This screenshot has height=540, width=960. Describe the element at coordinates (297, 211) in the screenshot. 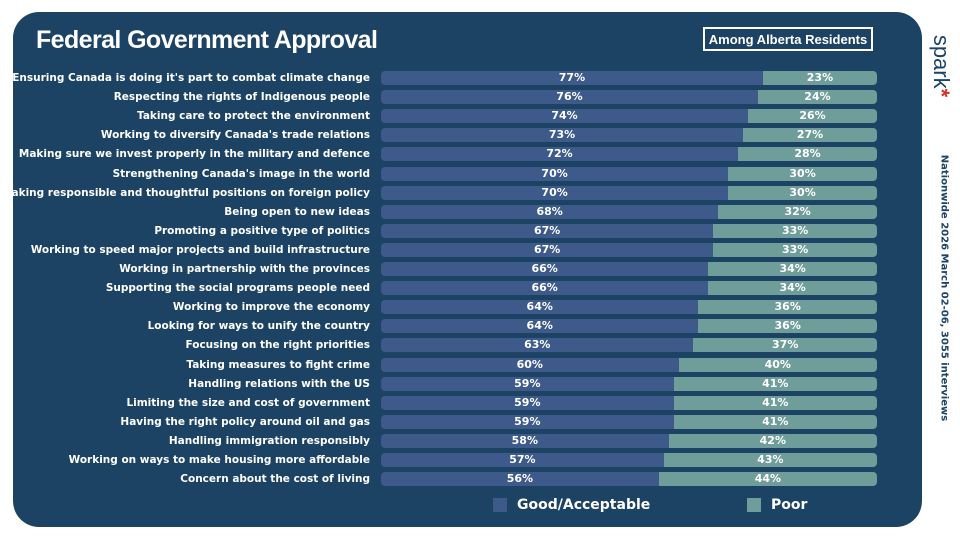

I see `category-label: Being open to new ideas` at that location.